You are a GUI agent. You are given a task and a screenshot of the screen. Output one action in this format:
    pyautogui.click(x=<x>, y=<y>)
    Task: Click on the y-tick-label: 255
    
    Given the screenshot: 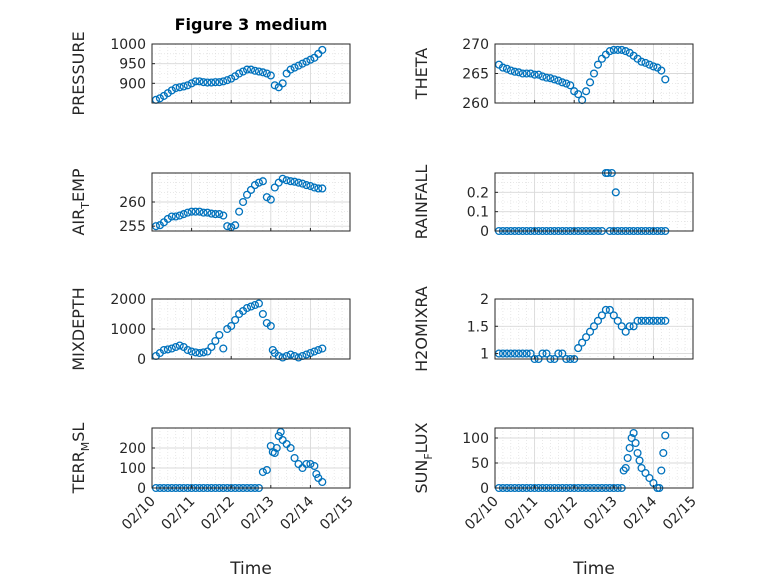 What is the action you would take?
    pyautogui.click(x=132, y=227)
    